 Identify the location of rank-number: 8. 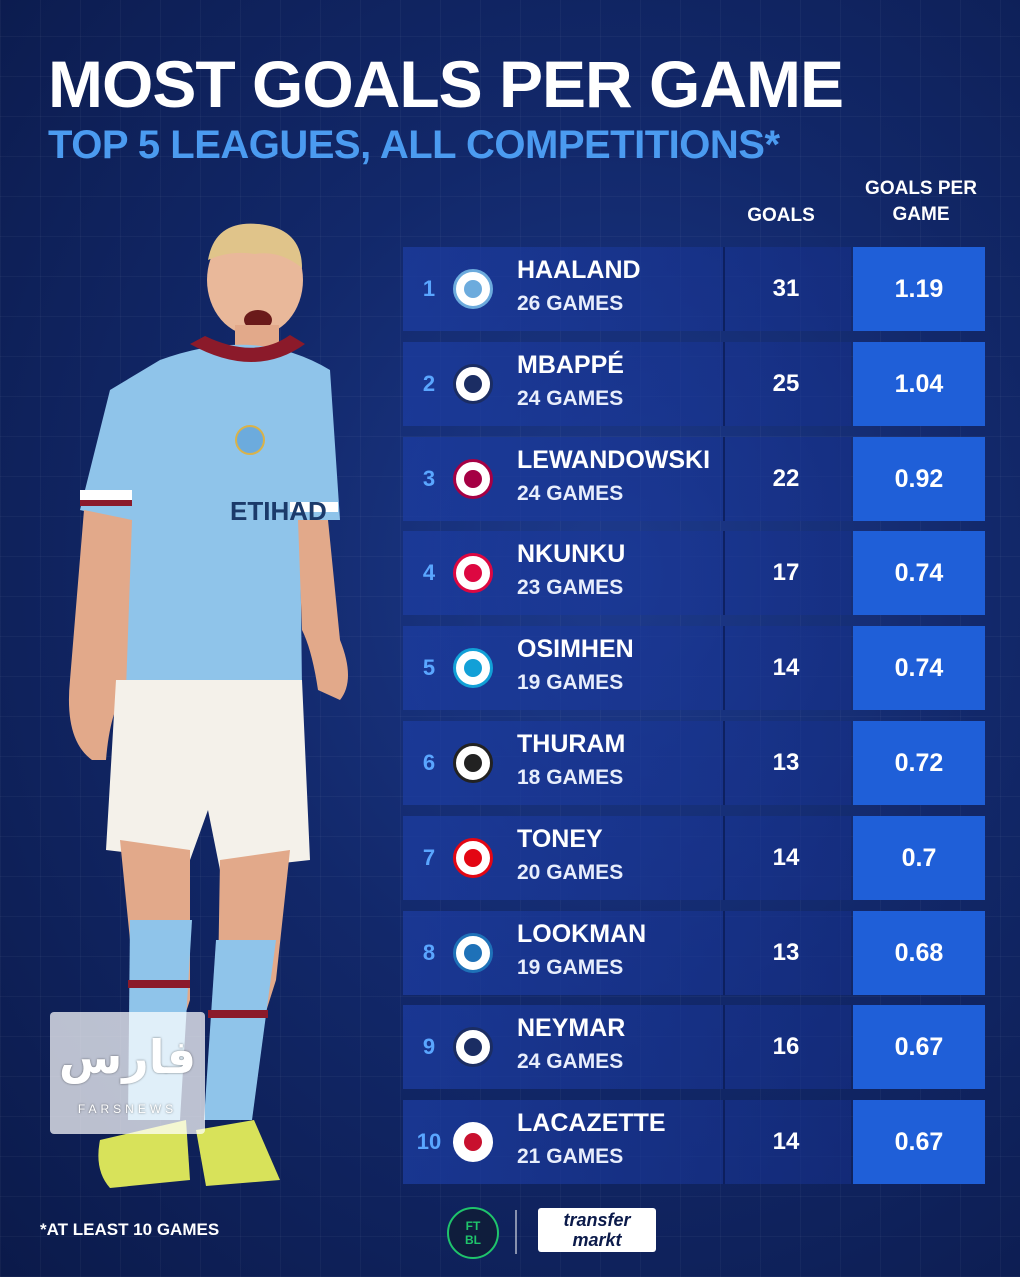
(429, 952).